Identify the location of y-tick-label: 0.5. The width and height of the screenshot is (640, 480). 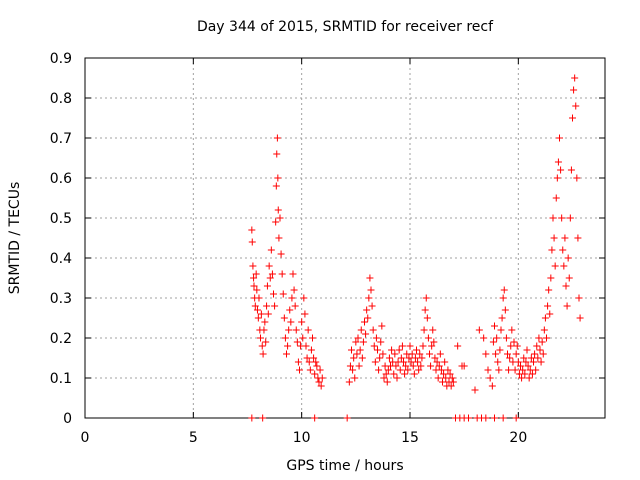
(61, 219).